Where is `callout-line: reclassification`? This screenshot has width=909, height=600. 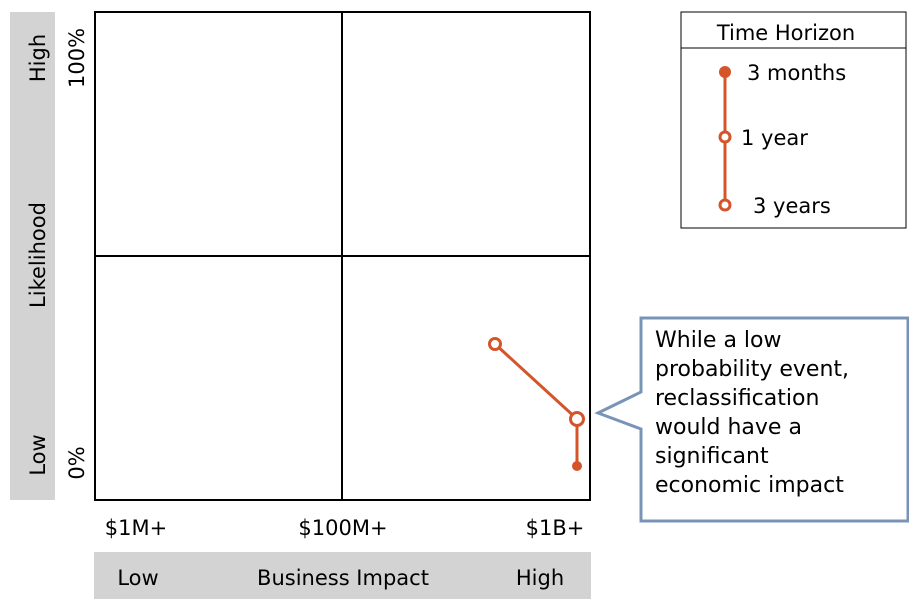 callout-line: reclassification is located at coordinates (737, 398).